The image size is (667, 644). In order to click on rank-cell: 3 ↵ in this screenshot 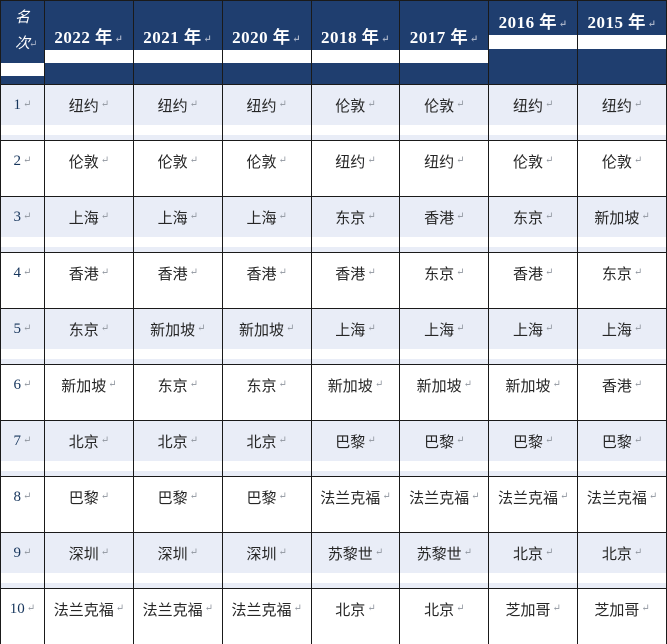, I will do `click(23, 224)`.